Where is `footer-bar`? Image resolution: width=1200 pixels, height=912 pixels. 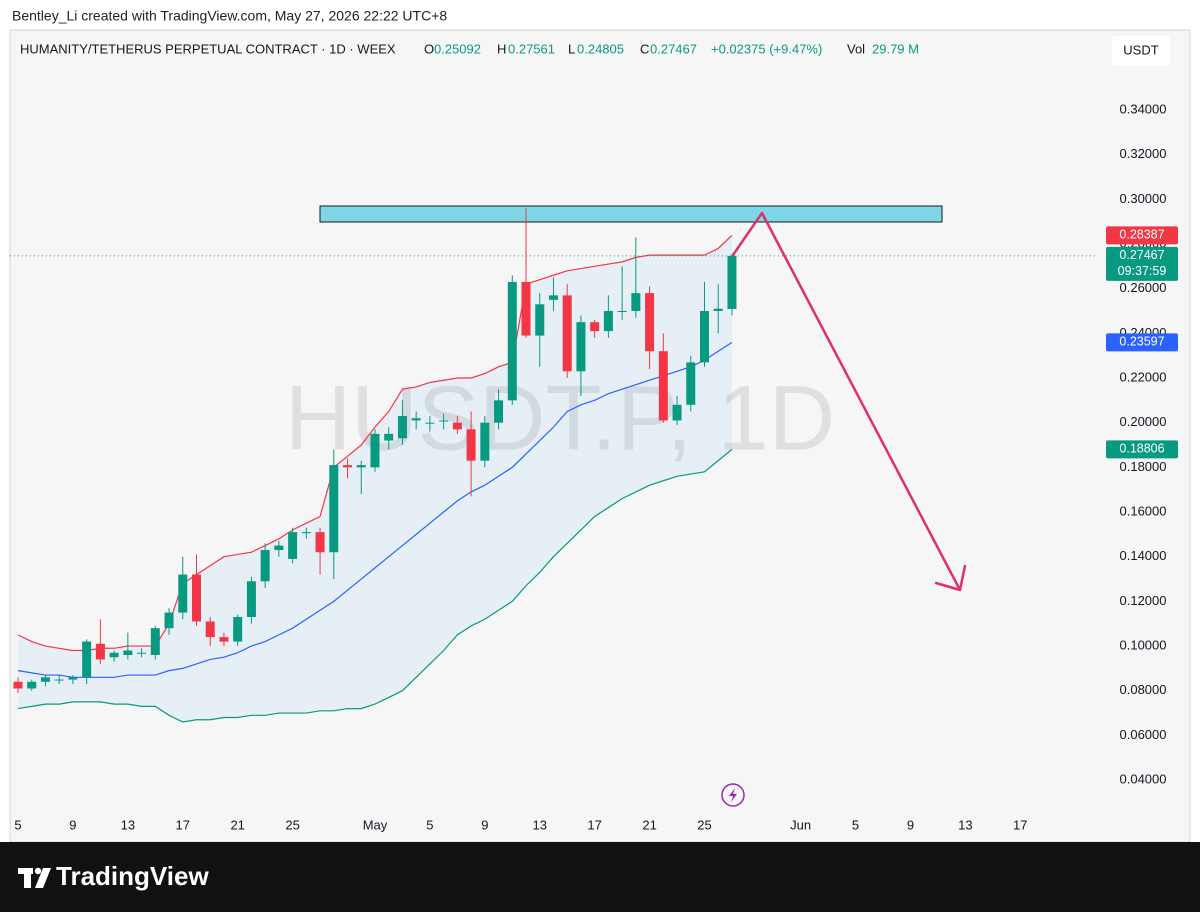 footer-bar is located at coordinates (600, 877).